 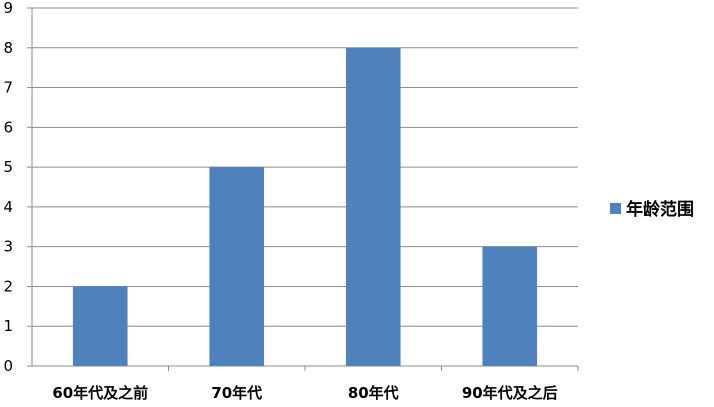 I want to click on x-category-label: 90年代及之后, so click(x=510, y=393).